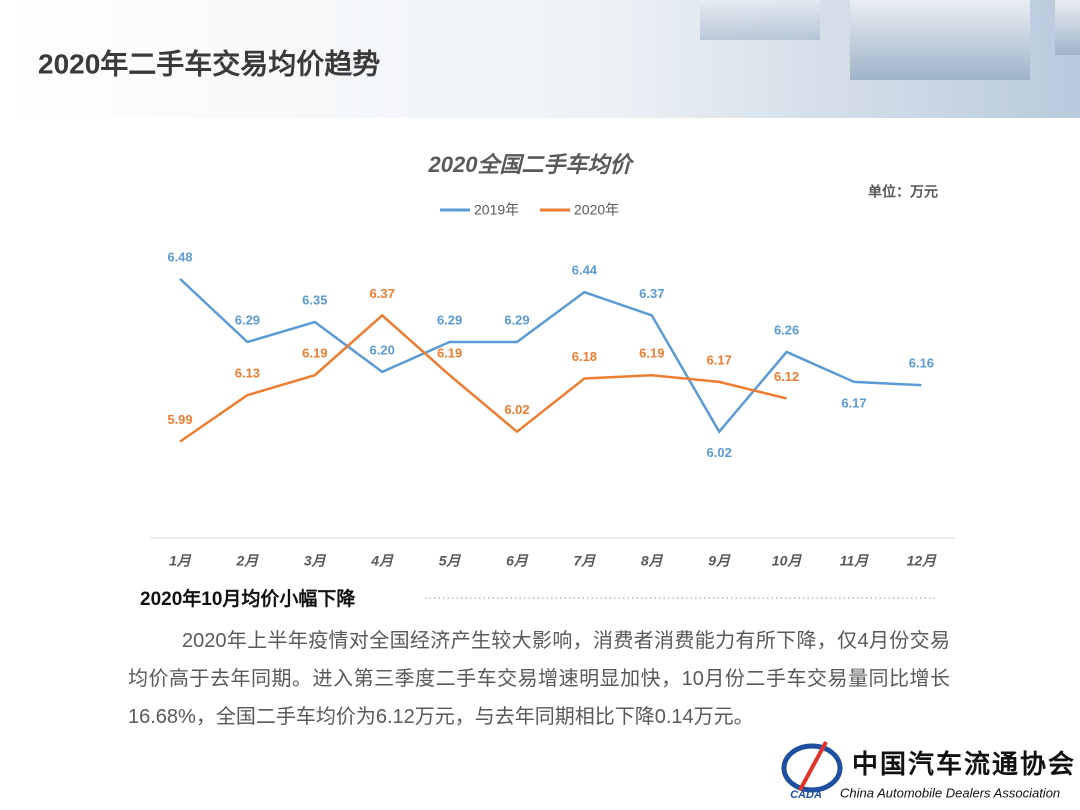 The height and width of the screenshot is (810, 1080). Describe the element at coordinates (209, 63) in the screenshot. I see `header-title: 2020年二手车交易均价趋势` at that location.